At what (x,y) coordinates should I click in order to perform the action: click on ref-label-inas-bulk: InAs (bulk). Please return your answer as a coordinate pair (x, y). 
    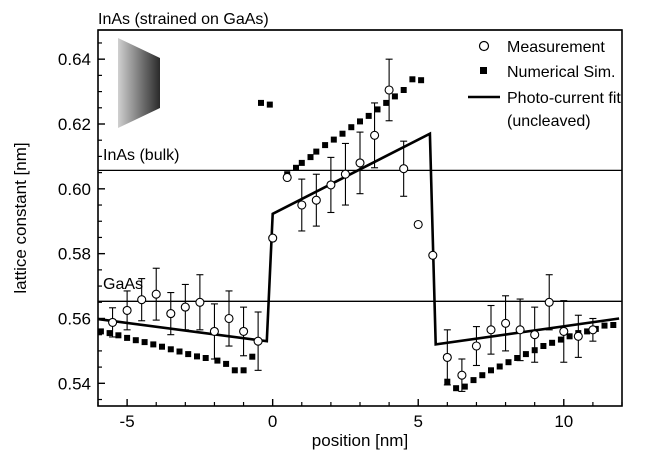
    Looking at the image, I should click on (141, 155).